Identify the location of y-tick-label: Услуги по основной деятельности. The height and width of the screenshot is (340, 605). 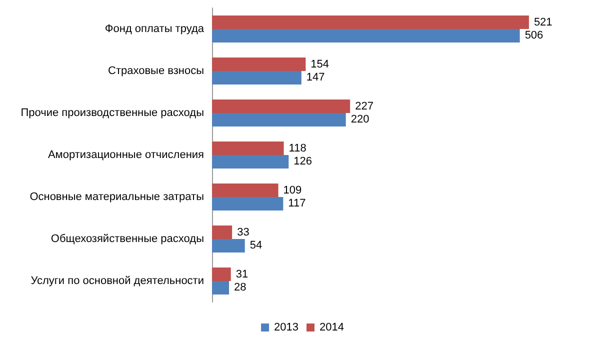
(117, 281).